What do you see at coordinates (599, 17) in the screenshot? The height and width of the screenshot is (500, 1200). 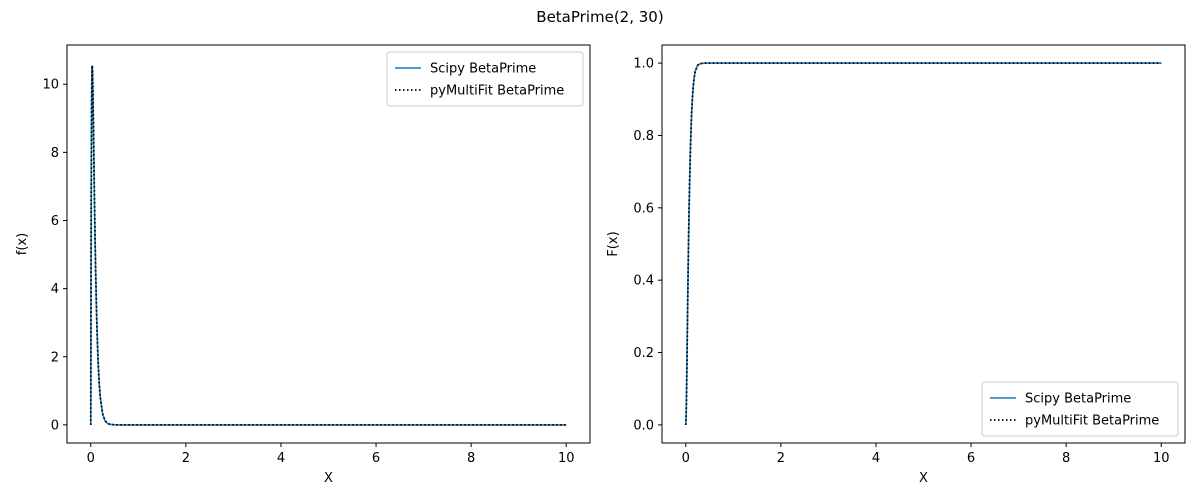 I see `figure-title: BetaPrime(2, 30)` at bounding box center [599, 17].